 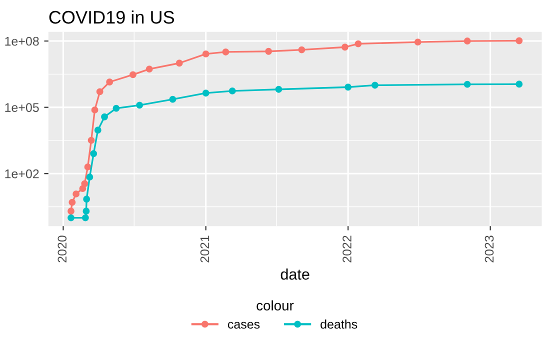 What do you see at coordinates (347, 249) in the screenshot?
I see `x-tick-label: 2022` at bounding box center [347, 249].